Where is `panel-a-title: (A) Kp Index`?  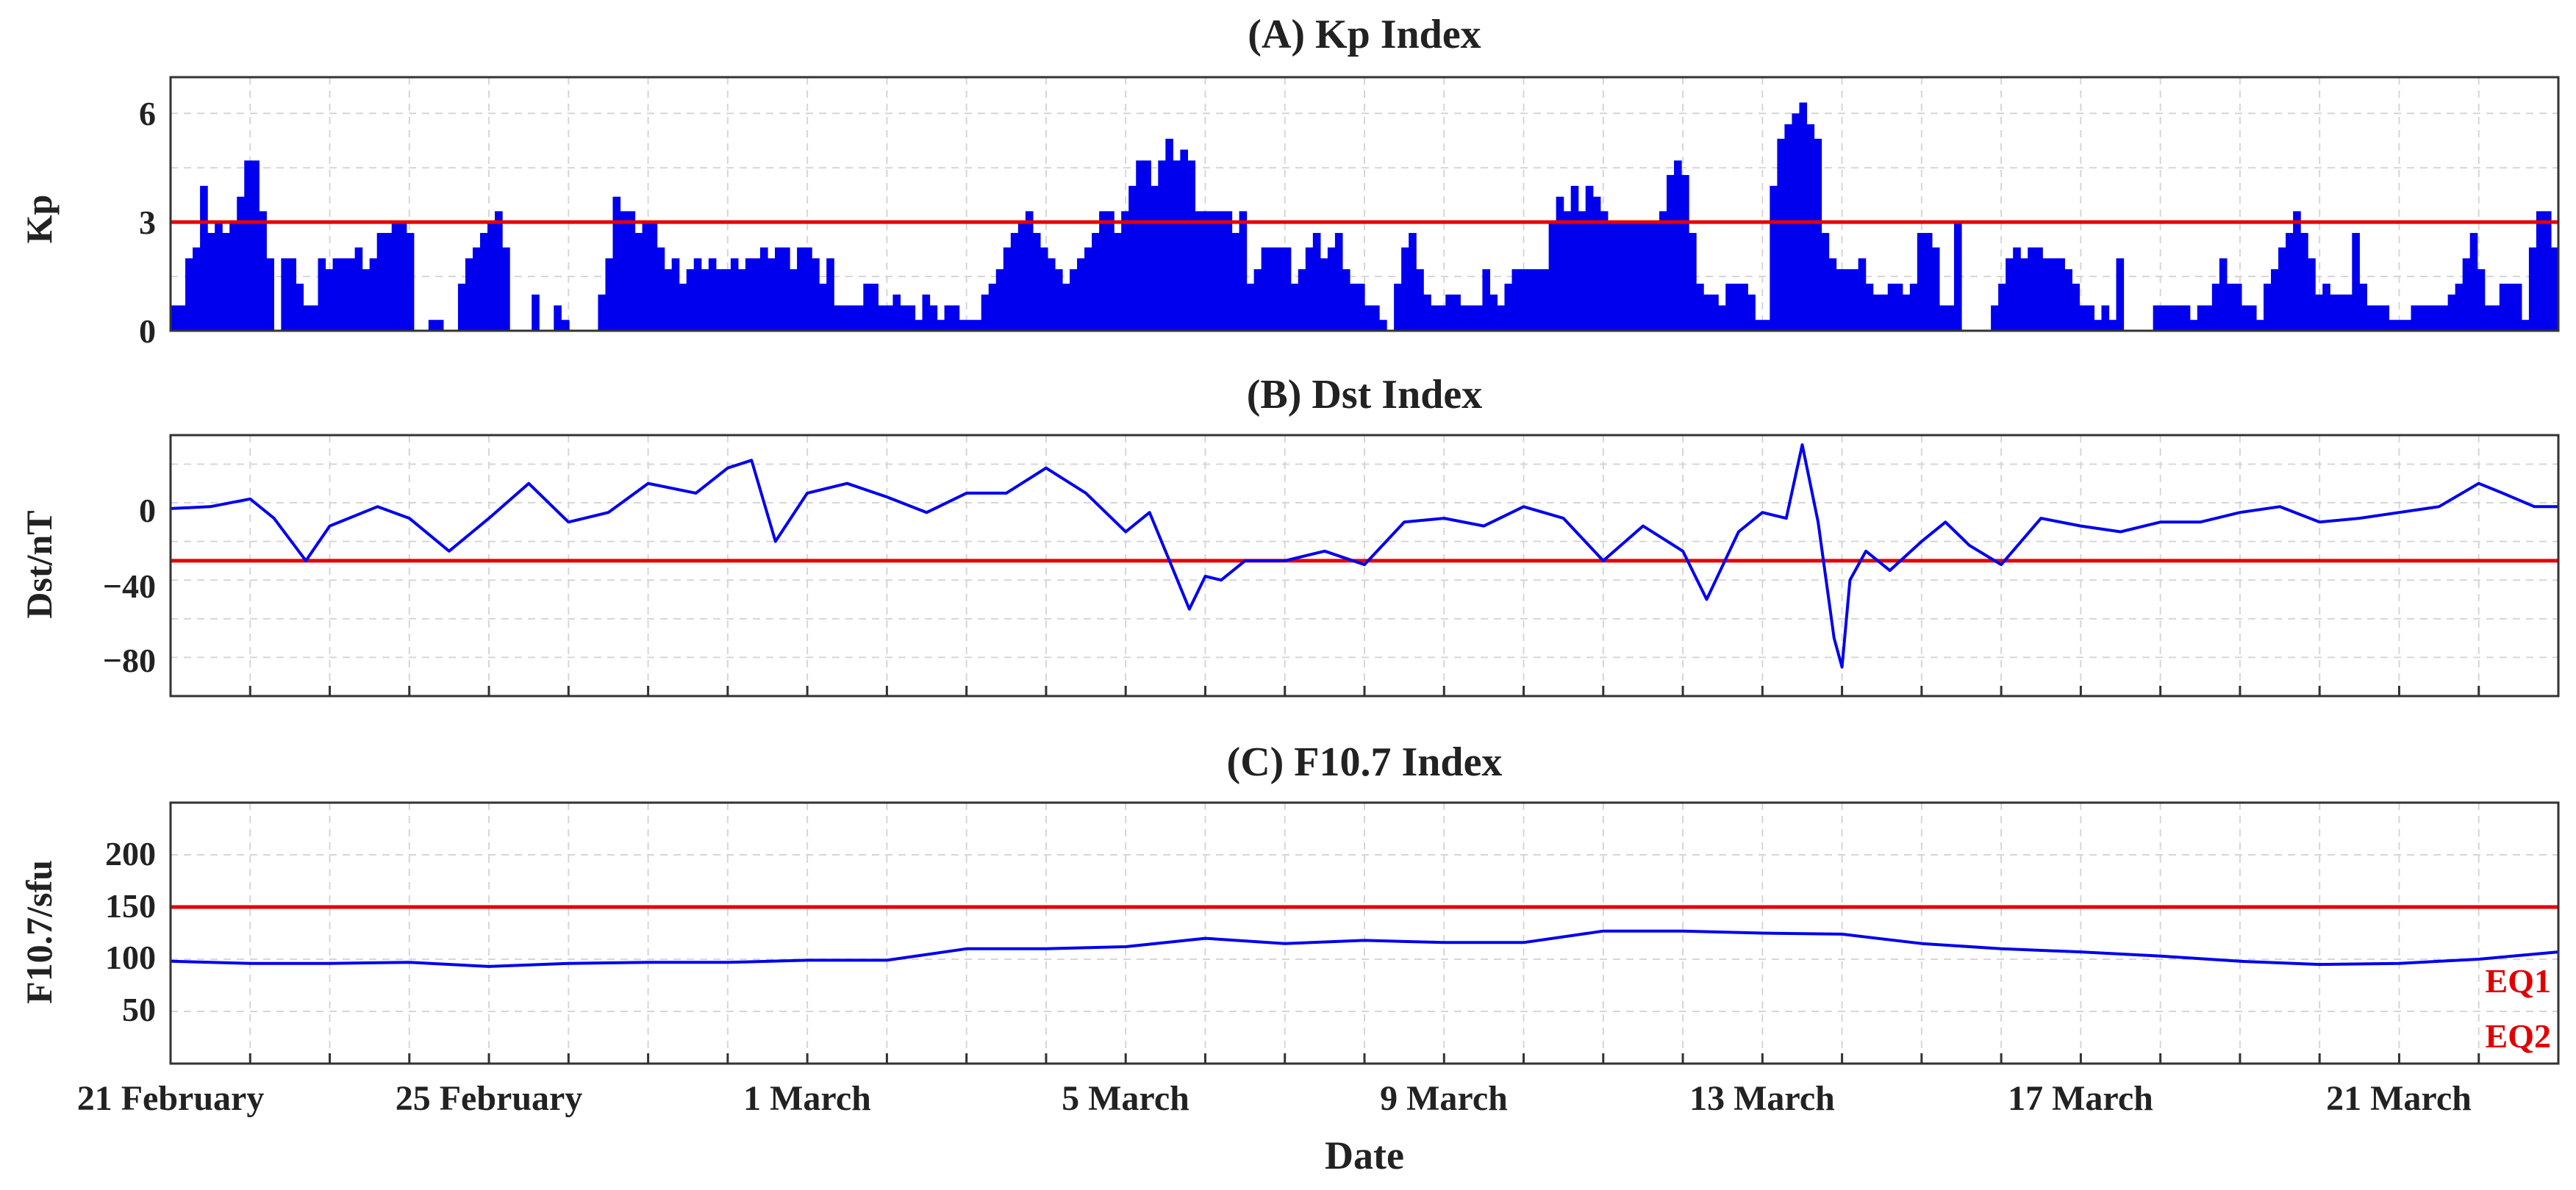 panel-a-title: (A) Kp Index is located at coordinates (1364, 34).